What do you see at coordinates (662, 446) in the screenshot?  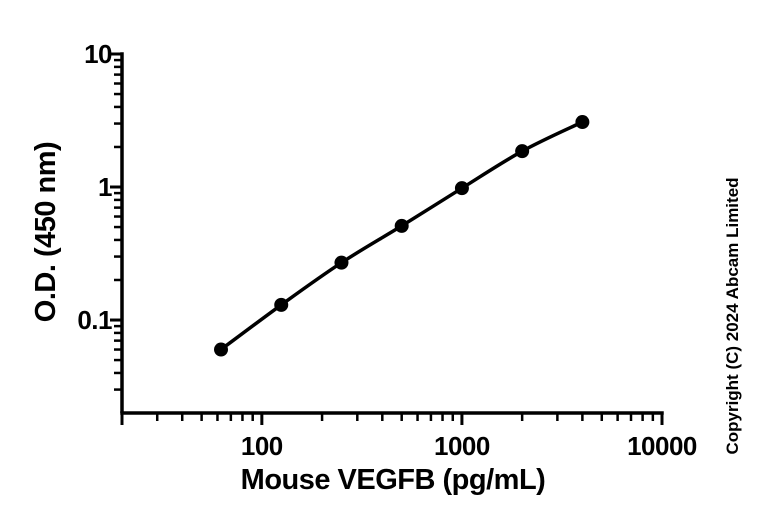 I see `x-tick-label: 10000` at bounding box center [662, 446].